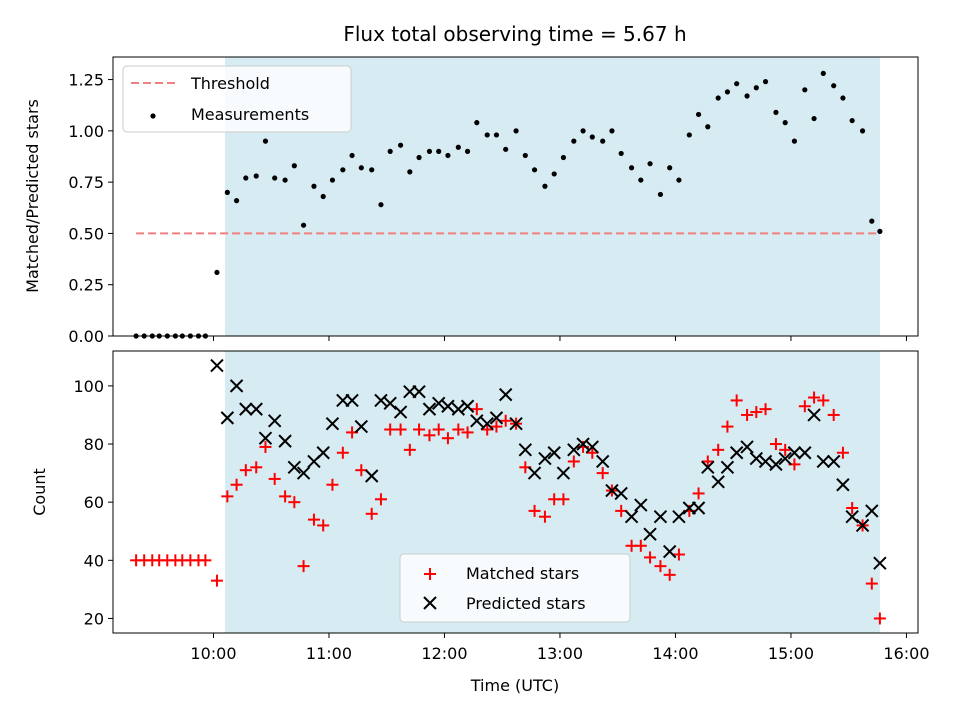  Describe the element at coordinates (526, 603) in the screenshot. I see `legend-predicted-label: Predicted stars` at that location.